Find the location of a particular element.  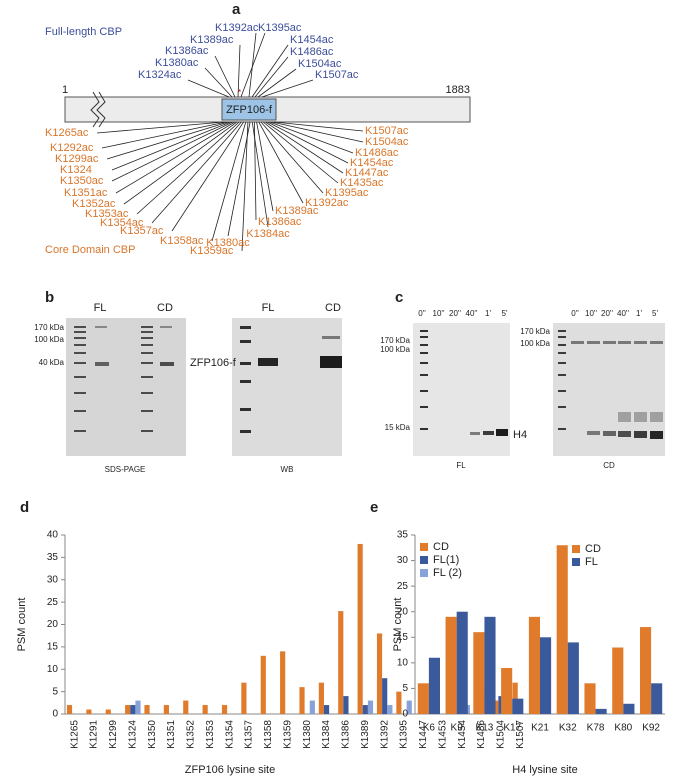

time-label: 10'' is located at coordinates (591, 313).